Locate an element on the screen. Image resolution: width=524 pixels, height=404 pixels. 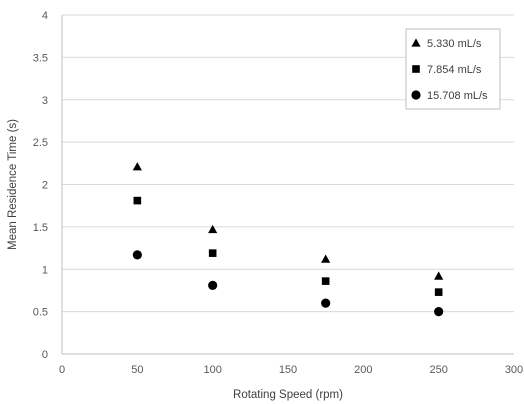
x-tick-label: 0 is located at coordinates (62, 370).